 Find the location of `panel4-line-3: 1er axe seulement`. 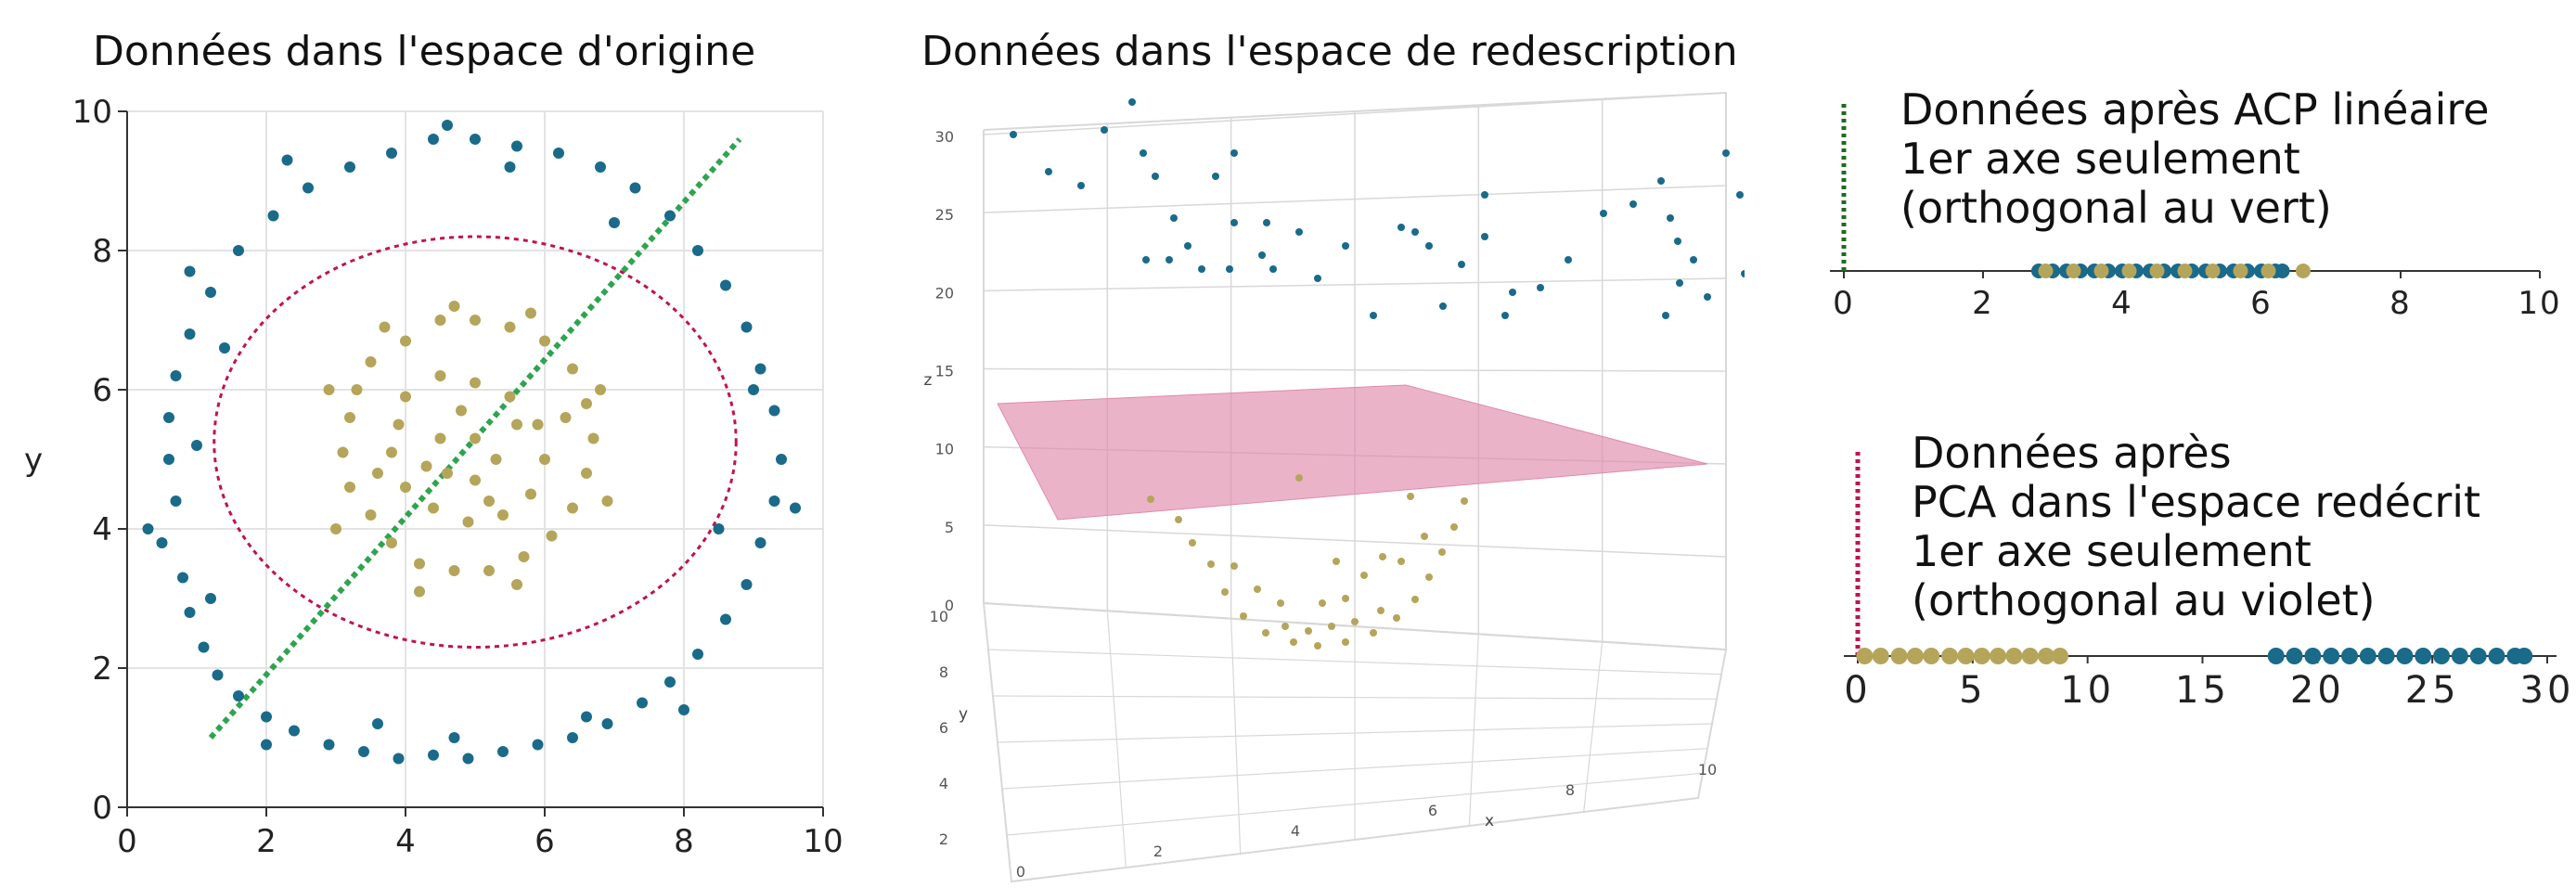

panel4-line-3: 1er axe seulement is located at coordinates (2112, 551).